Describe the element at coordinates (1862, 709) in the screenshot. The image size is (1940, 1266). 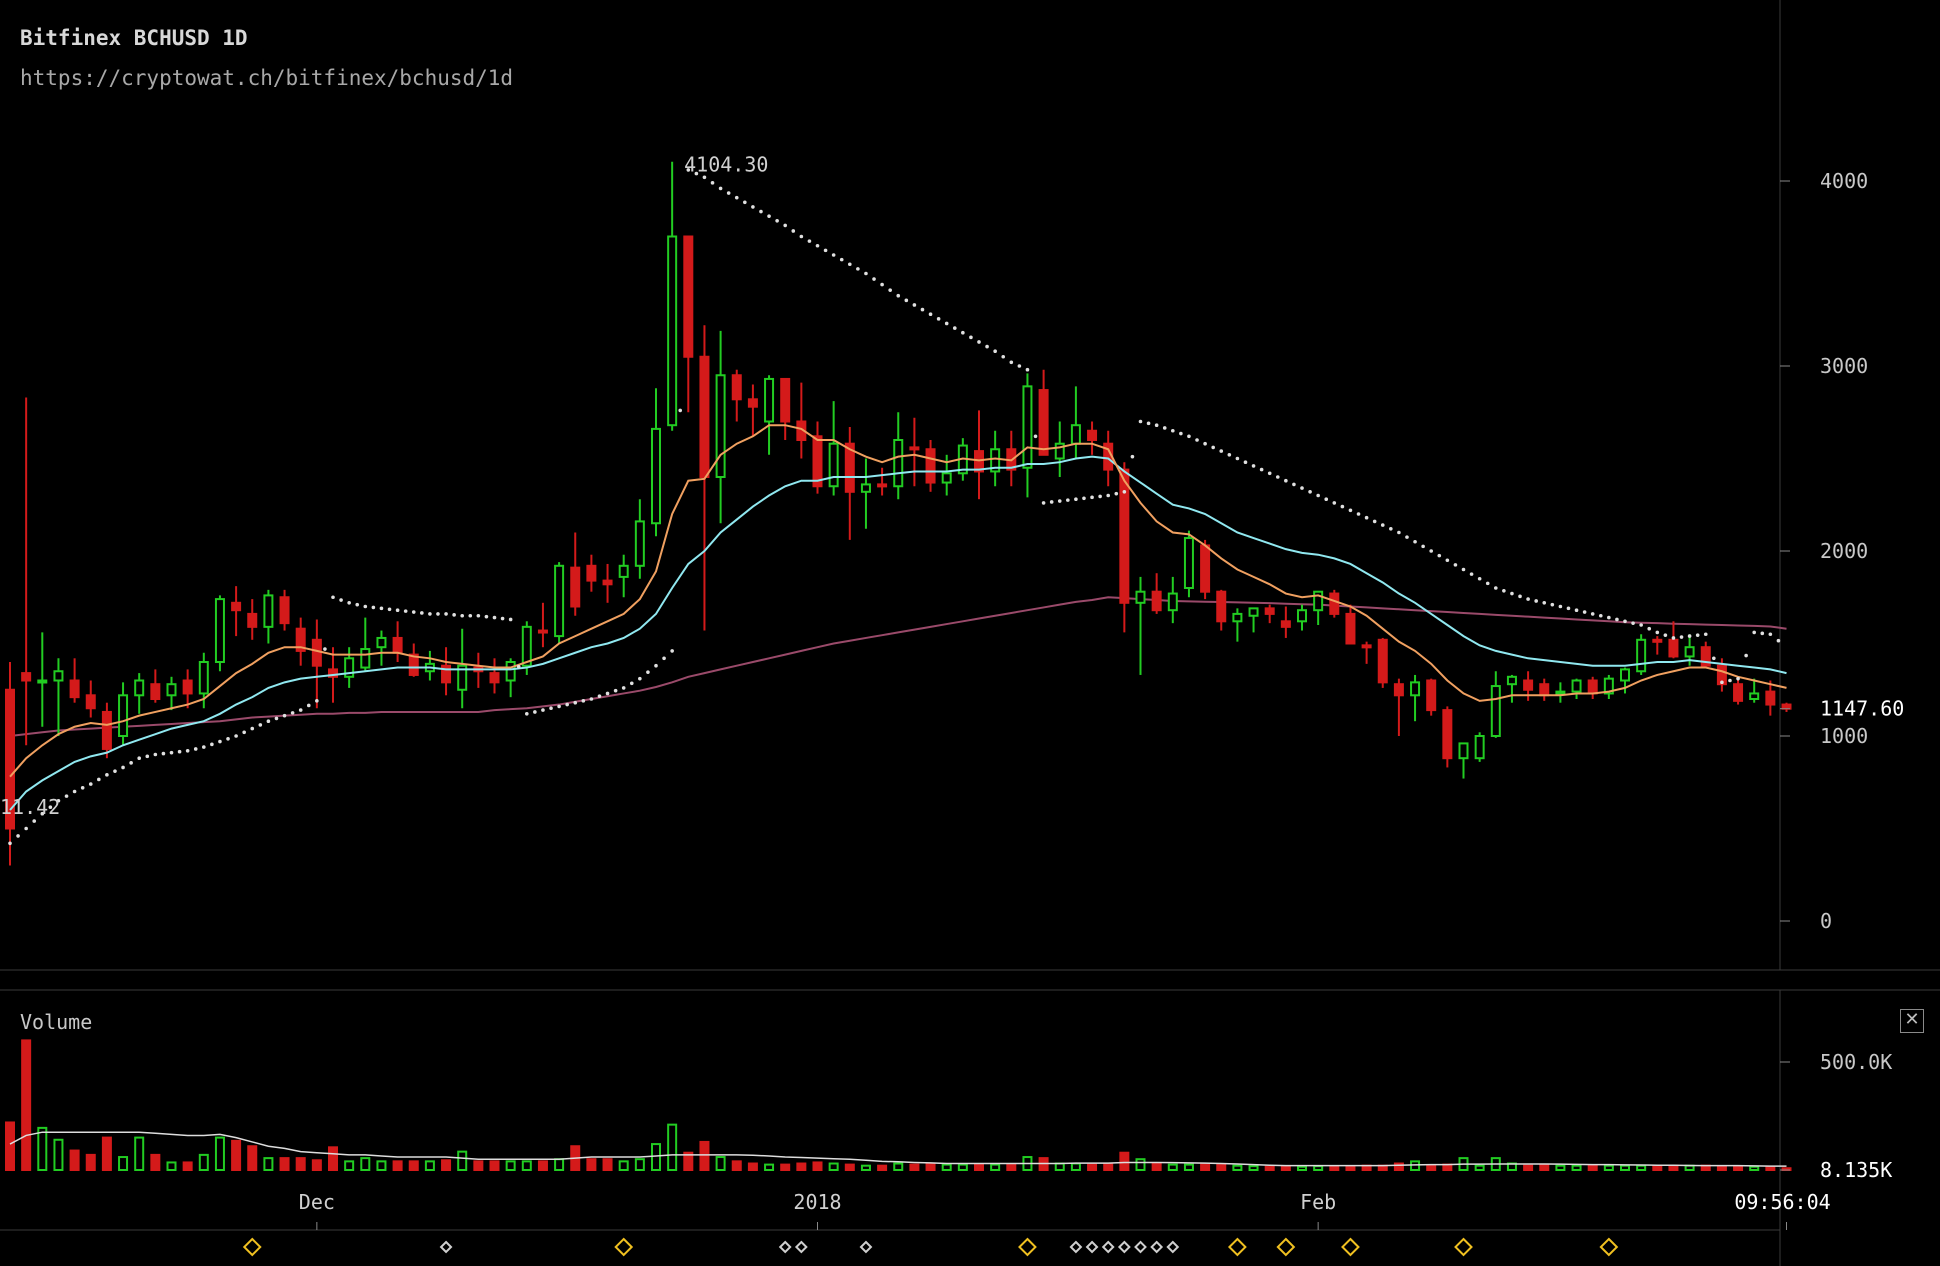
I see `last-price-label: 1147.60` at that location.